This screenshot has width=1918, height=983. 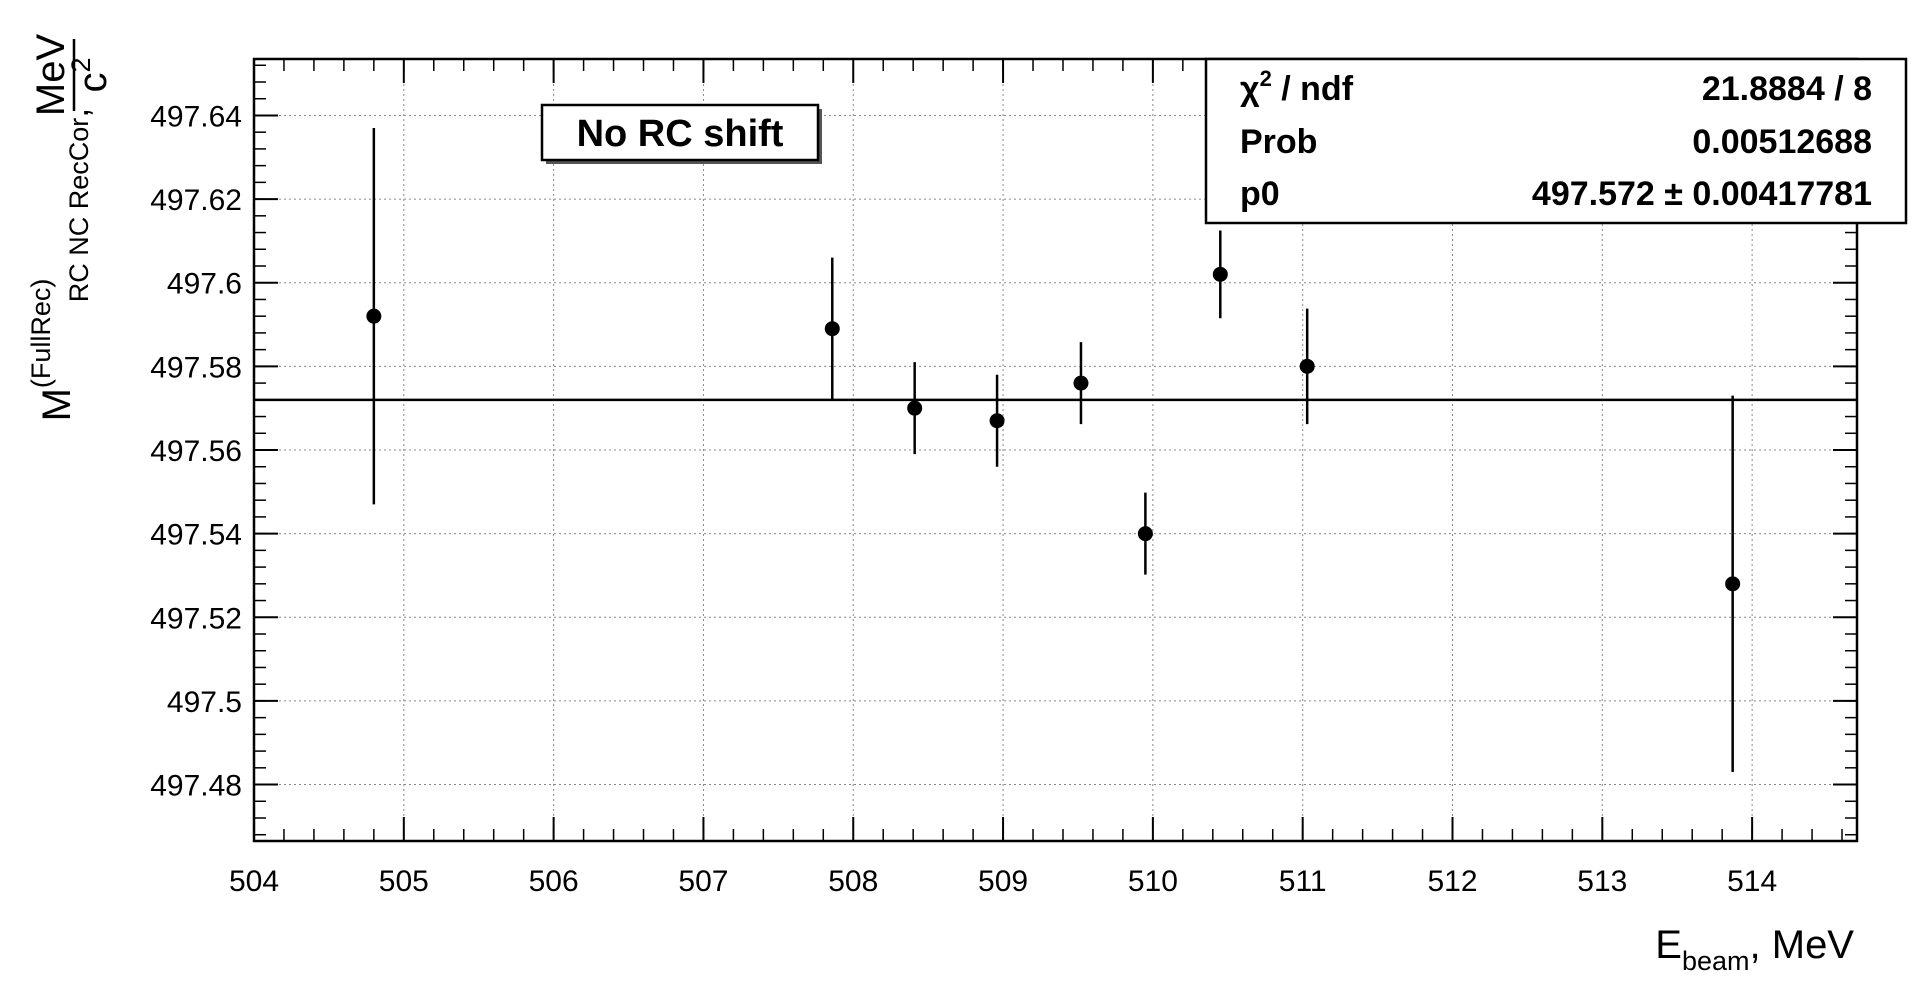 I want to click on x-tick-label: 504, so click(x=254, y=881).